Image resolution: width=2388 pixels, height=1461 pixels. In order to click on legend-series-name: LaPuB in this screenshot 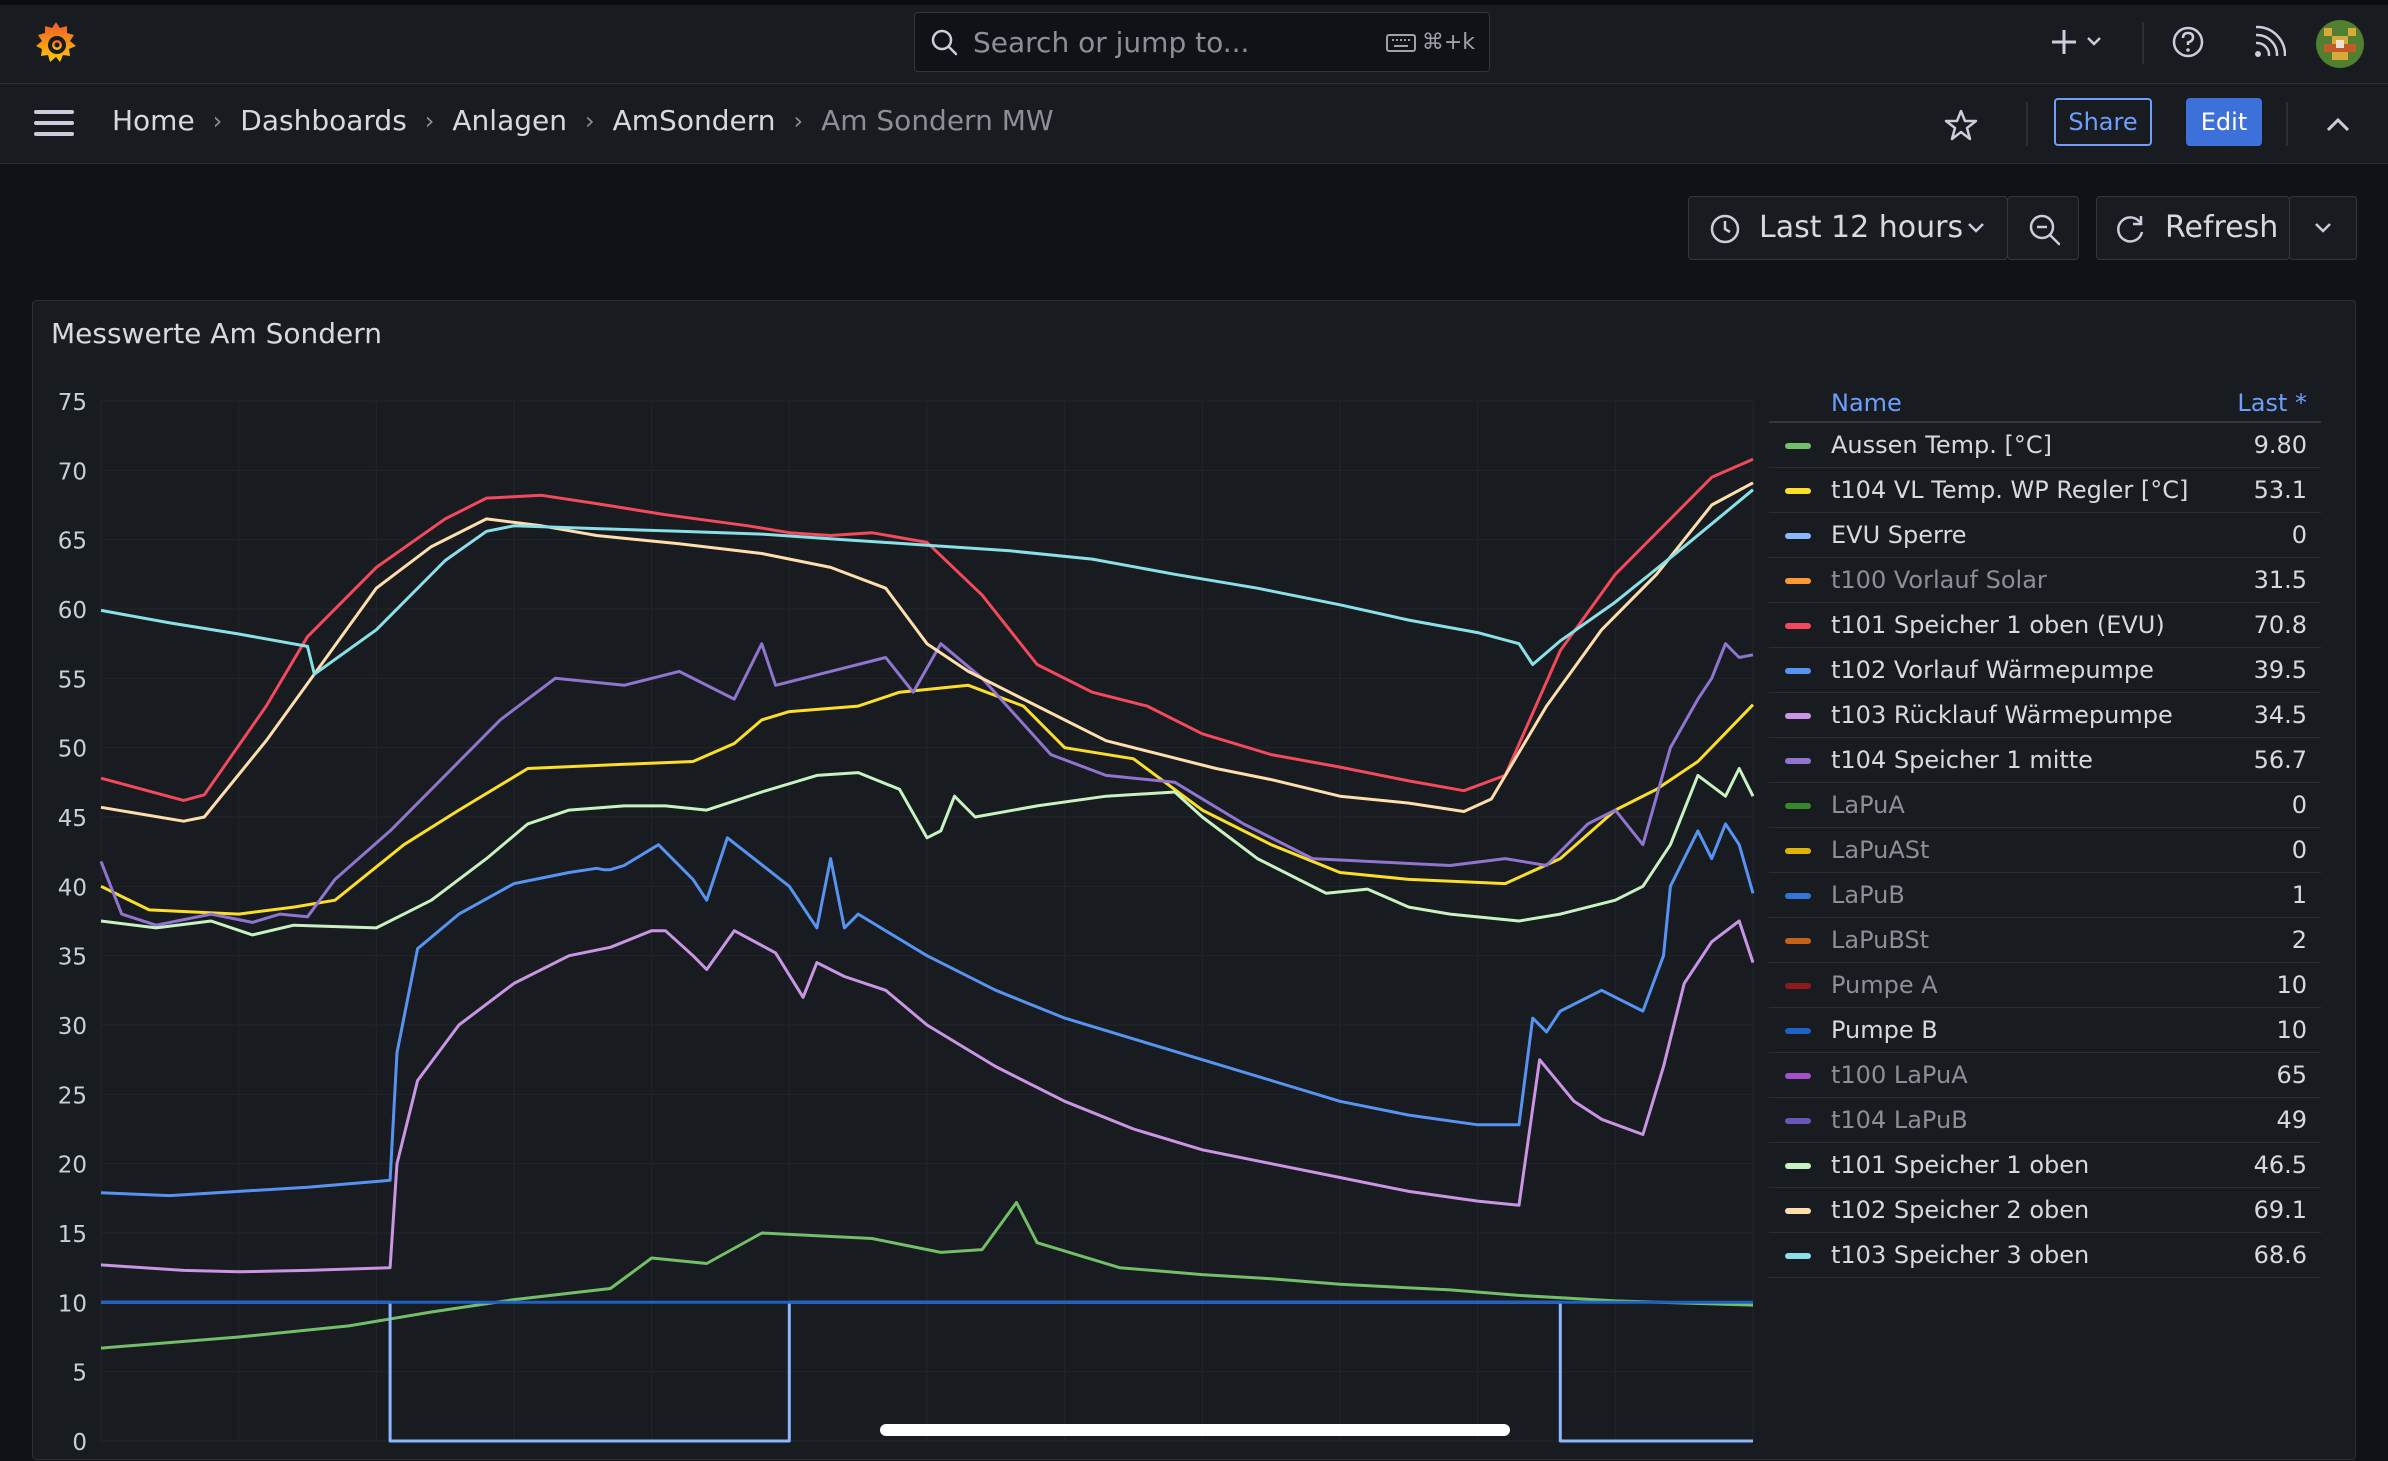, I will do `click(1868, 895)`.